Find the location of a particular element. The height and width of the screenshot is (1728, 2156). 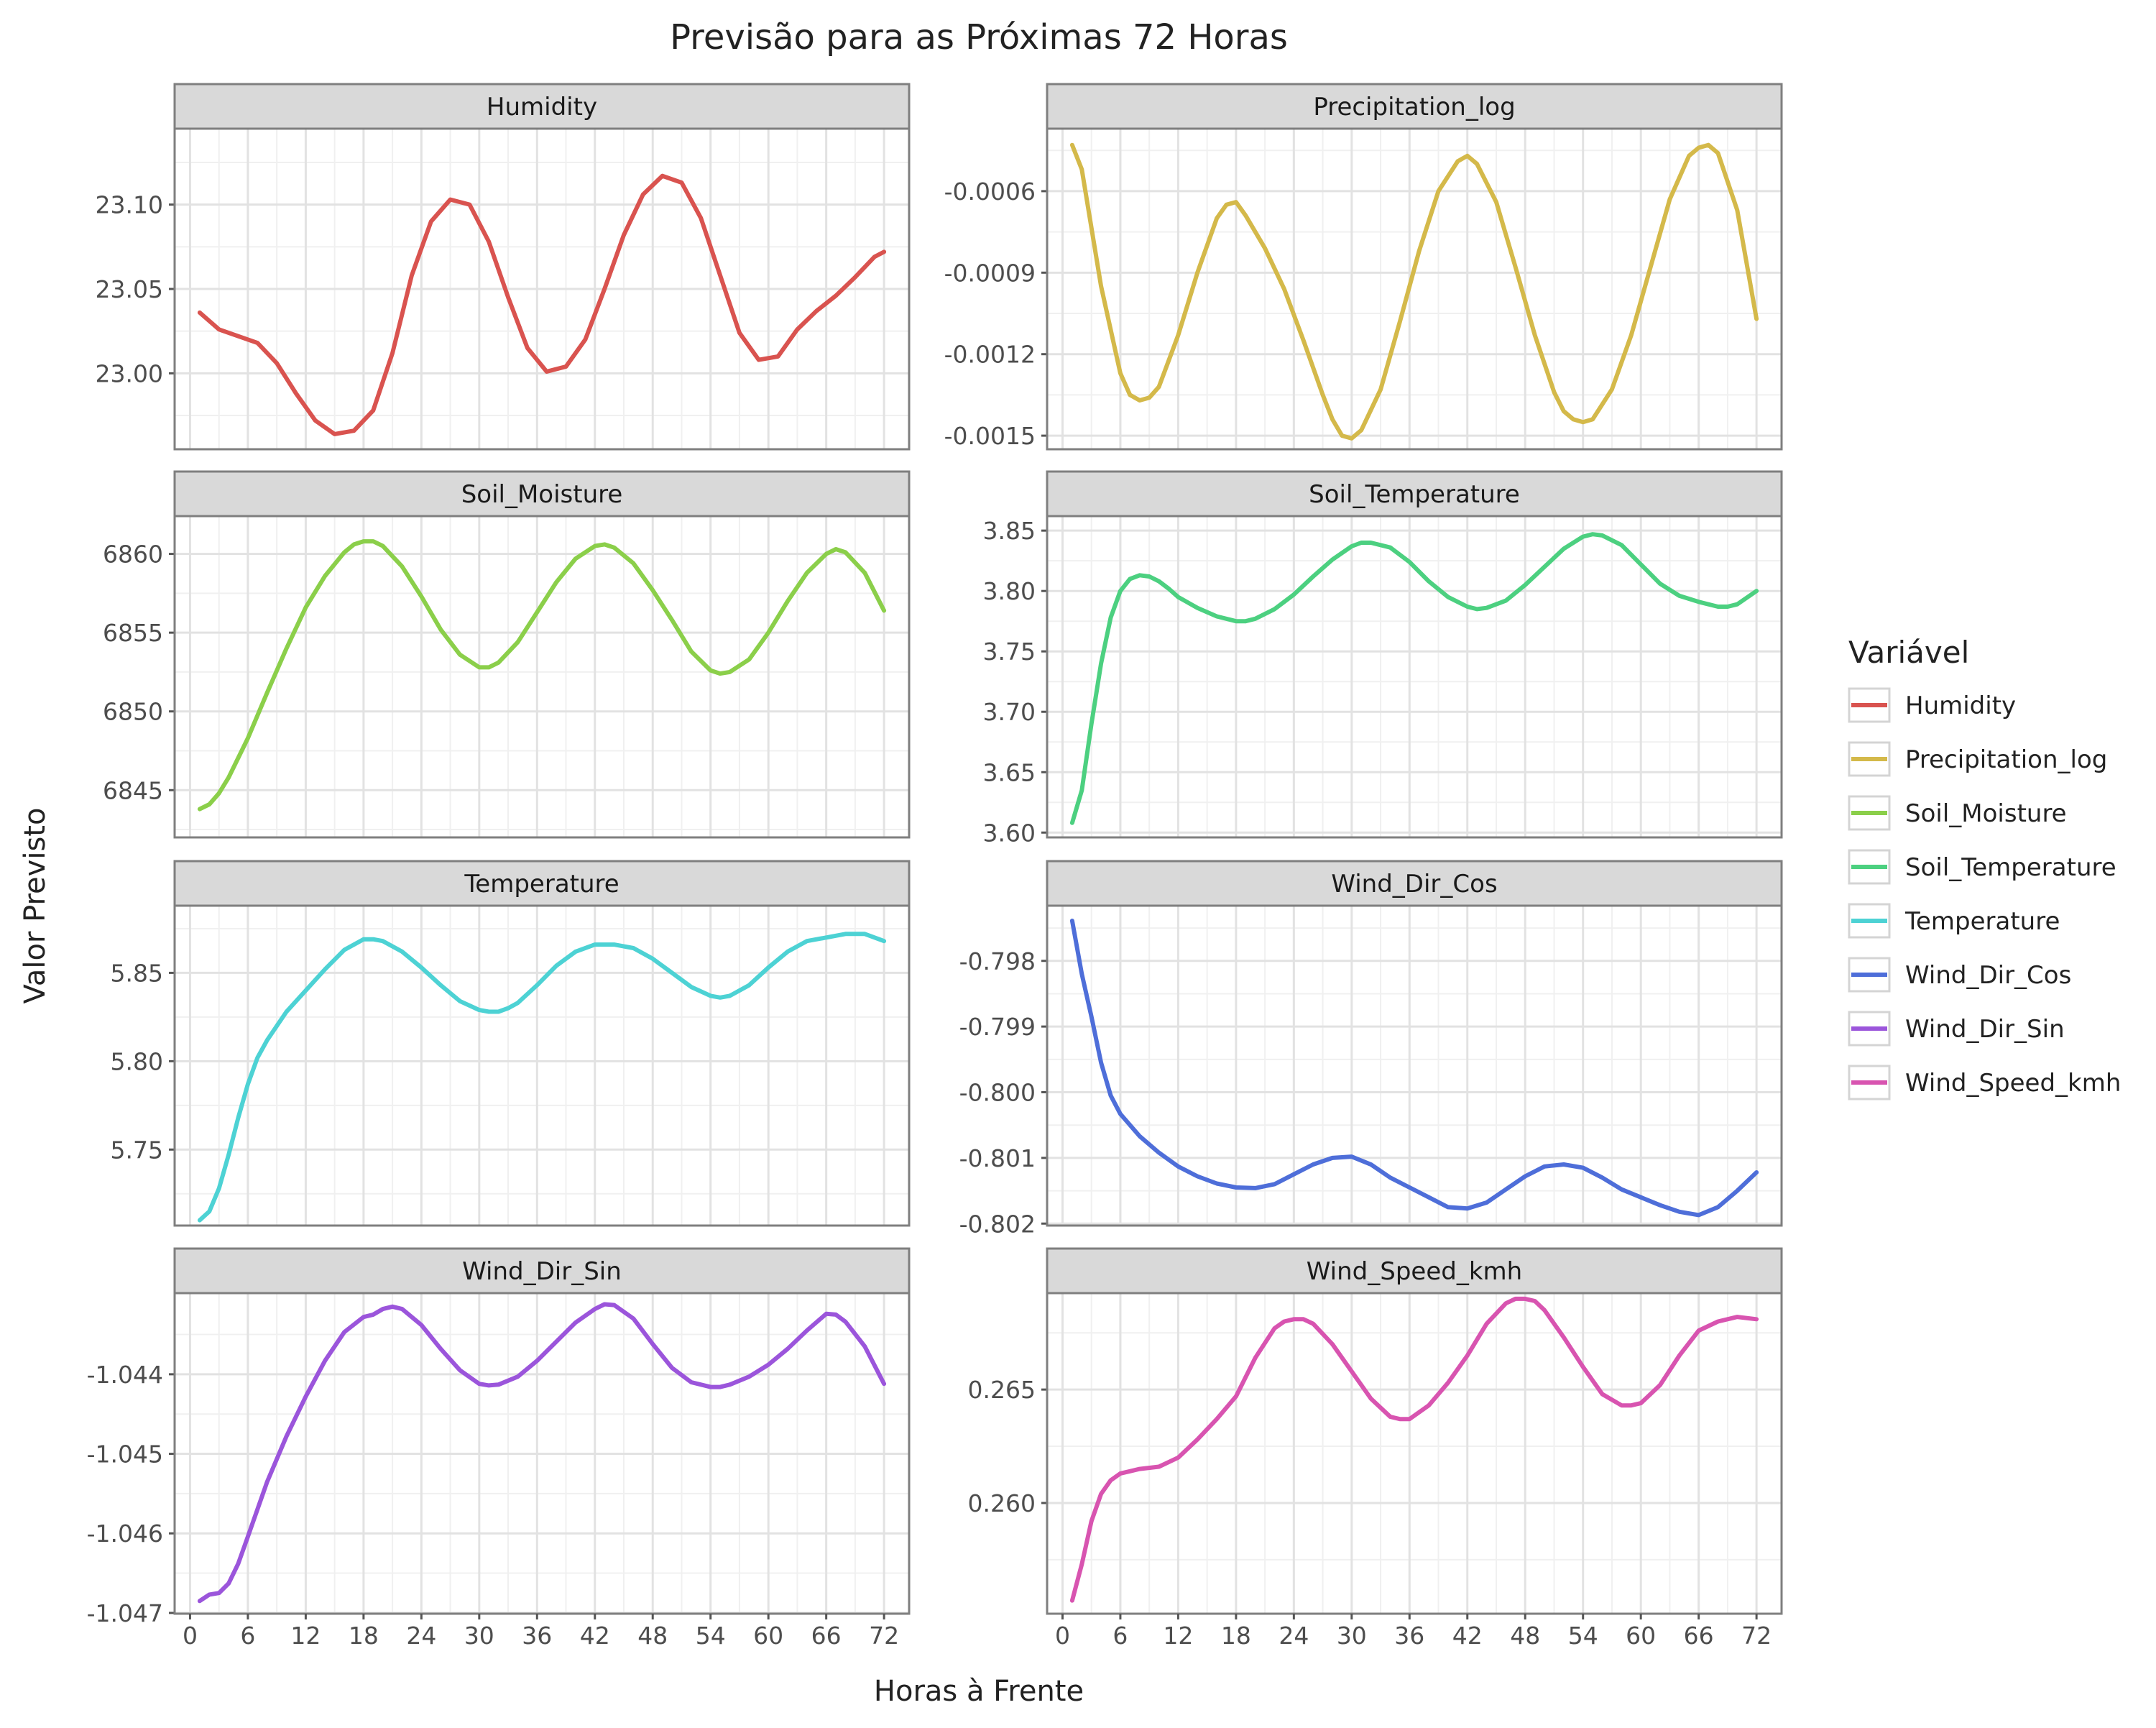

legend-item-wind-speed-kmh: Wind_Speed_kmh is located at coordinates (1985, 1082).